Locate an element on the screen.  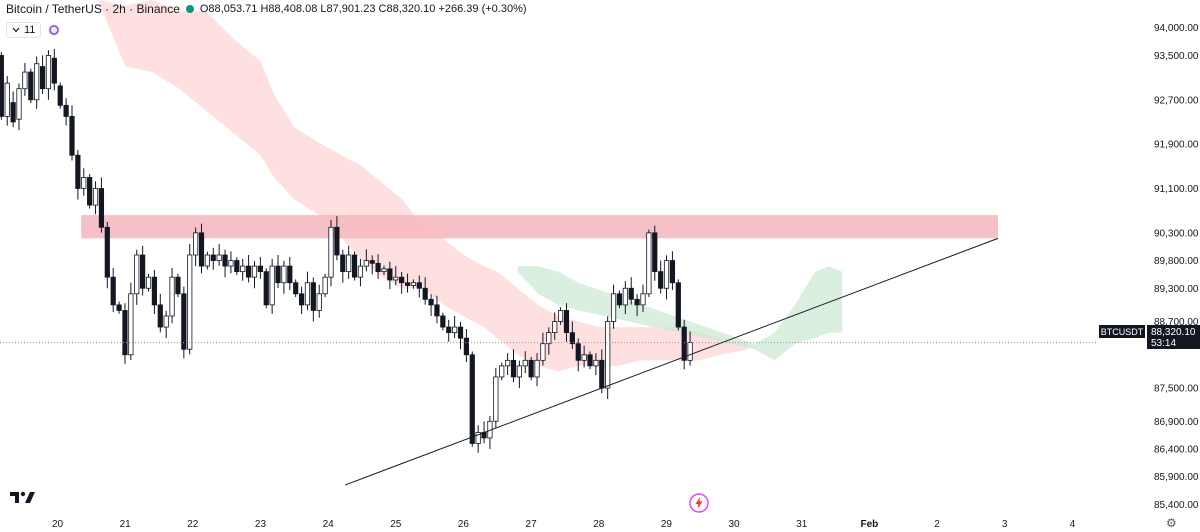
y-tick-label: 85,900.00 is located at coordinates (1176, 477).